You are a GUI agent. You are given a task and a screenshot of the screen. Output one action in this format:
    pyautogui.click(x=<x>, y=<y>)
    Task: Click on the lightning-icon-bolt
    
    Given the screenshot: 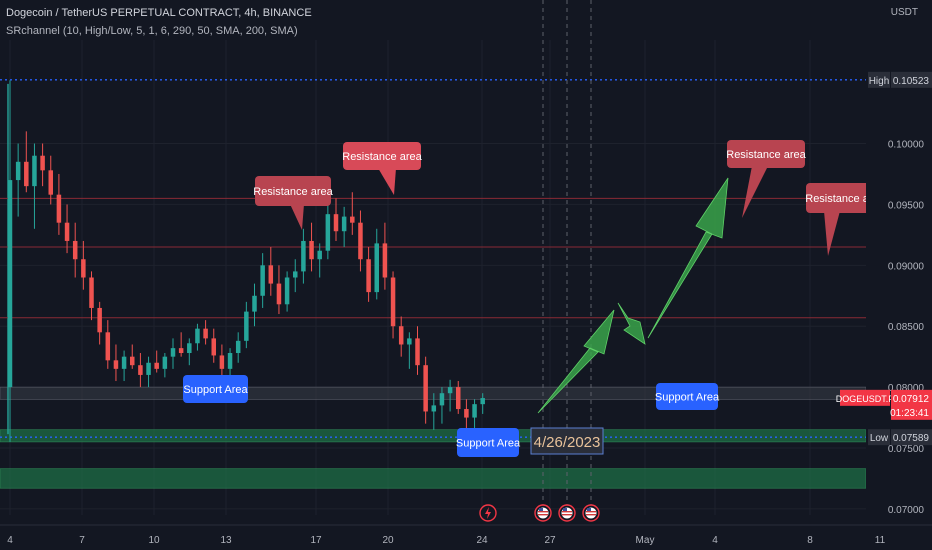 What is the action you would take?
    pyautogui.click(x=488, y=513)
    